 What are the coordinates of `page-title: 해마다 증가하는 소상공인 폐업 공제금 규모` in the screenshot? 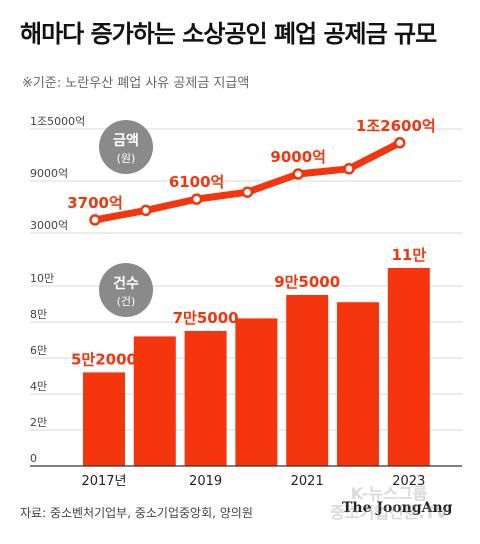 It's located at (228, 34).